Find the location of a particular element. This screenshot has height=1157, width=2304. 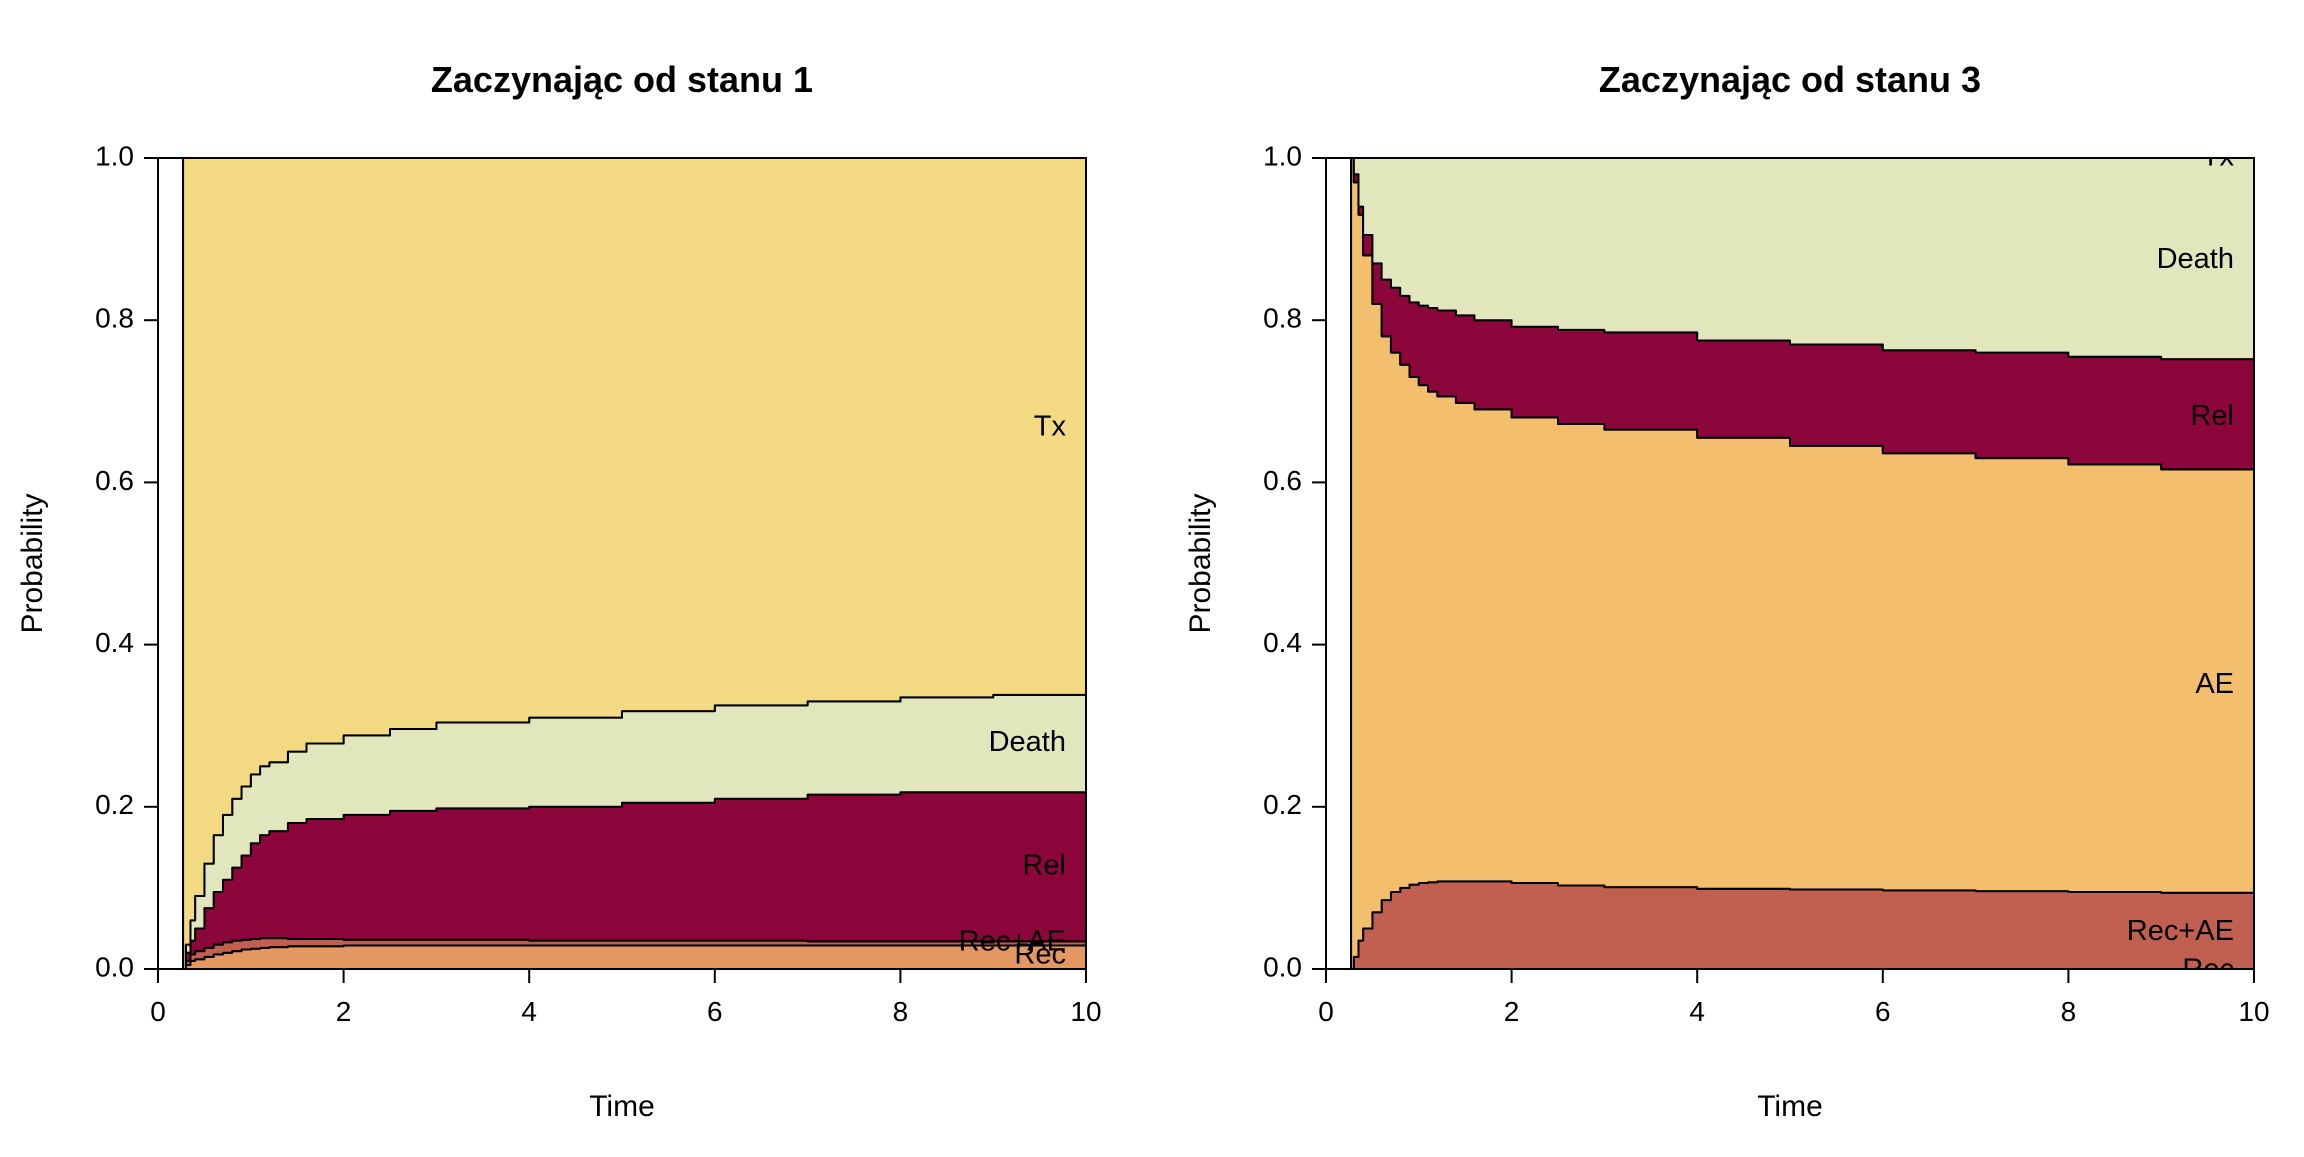

chart-title: Zaczynając od stanu 1 is located at coordinates (622, 79).